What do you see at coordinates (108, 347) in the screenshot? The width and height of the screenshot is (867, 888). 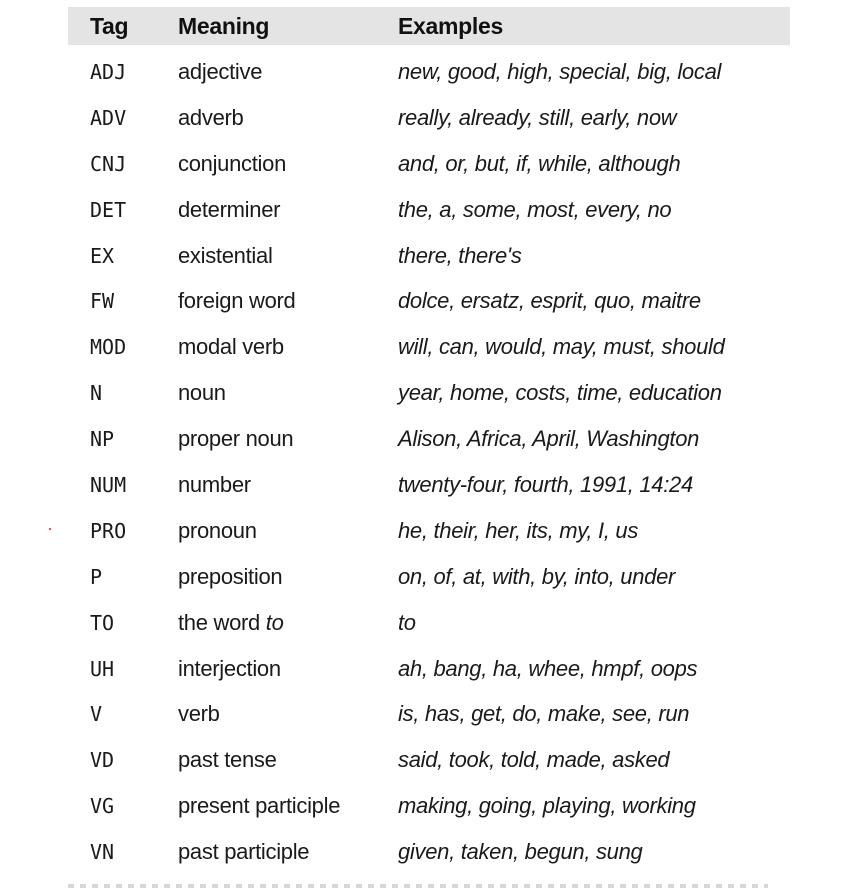 I see `tag-cell: MOD` at bounding box center [108, 347].